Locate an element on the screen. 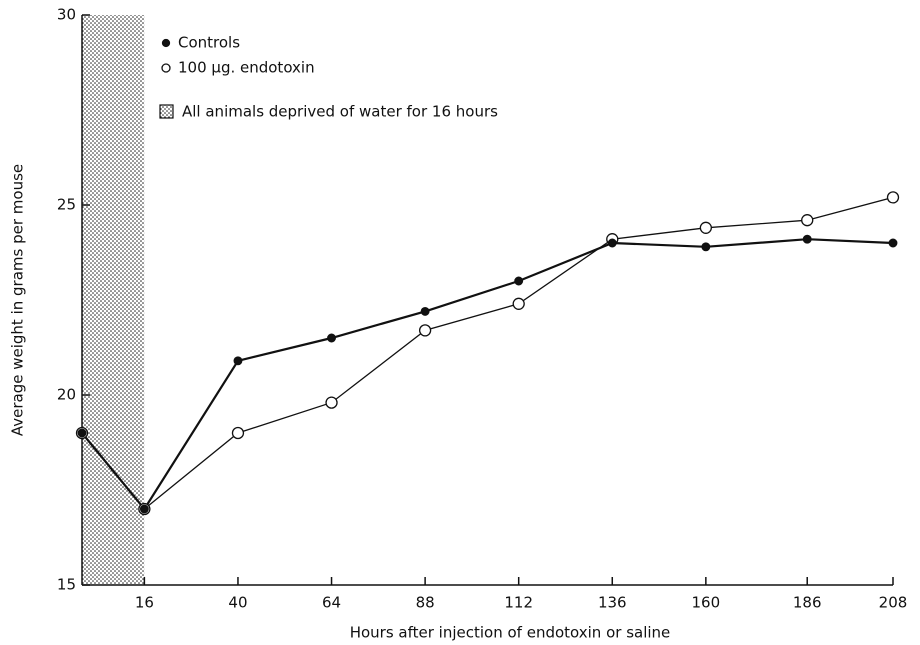  legend-swatch is located at coordinates (166, 111).